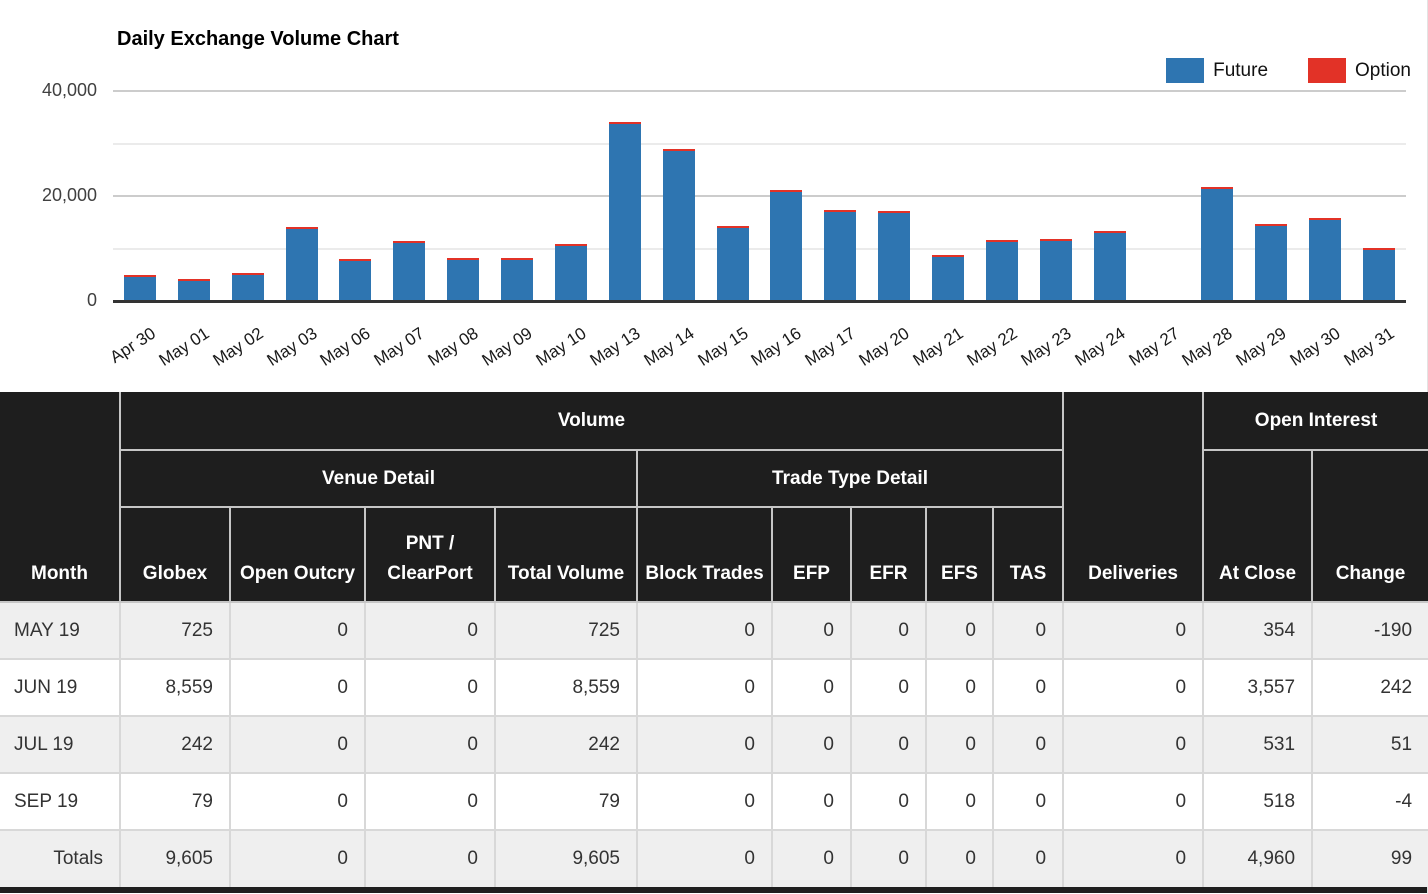  What do you see at coordinates (1100, 346) in the screenshot?
I see `x-axis-label: May 24` at bounding box center [1100, 346].